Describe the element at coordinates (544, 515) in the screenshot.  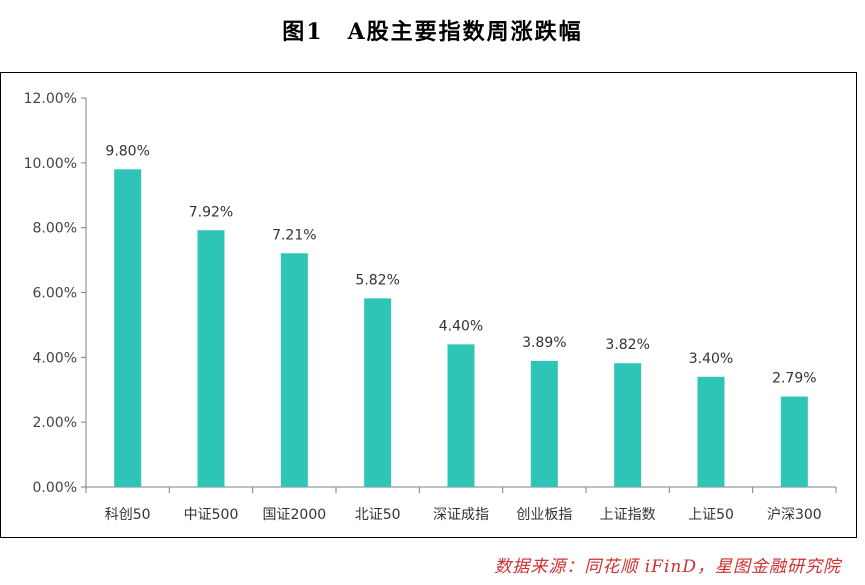
I see `category-label: 创业板指` at that location.